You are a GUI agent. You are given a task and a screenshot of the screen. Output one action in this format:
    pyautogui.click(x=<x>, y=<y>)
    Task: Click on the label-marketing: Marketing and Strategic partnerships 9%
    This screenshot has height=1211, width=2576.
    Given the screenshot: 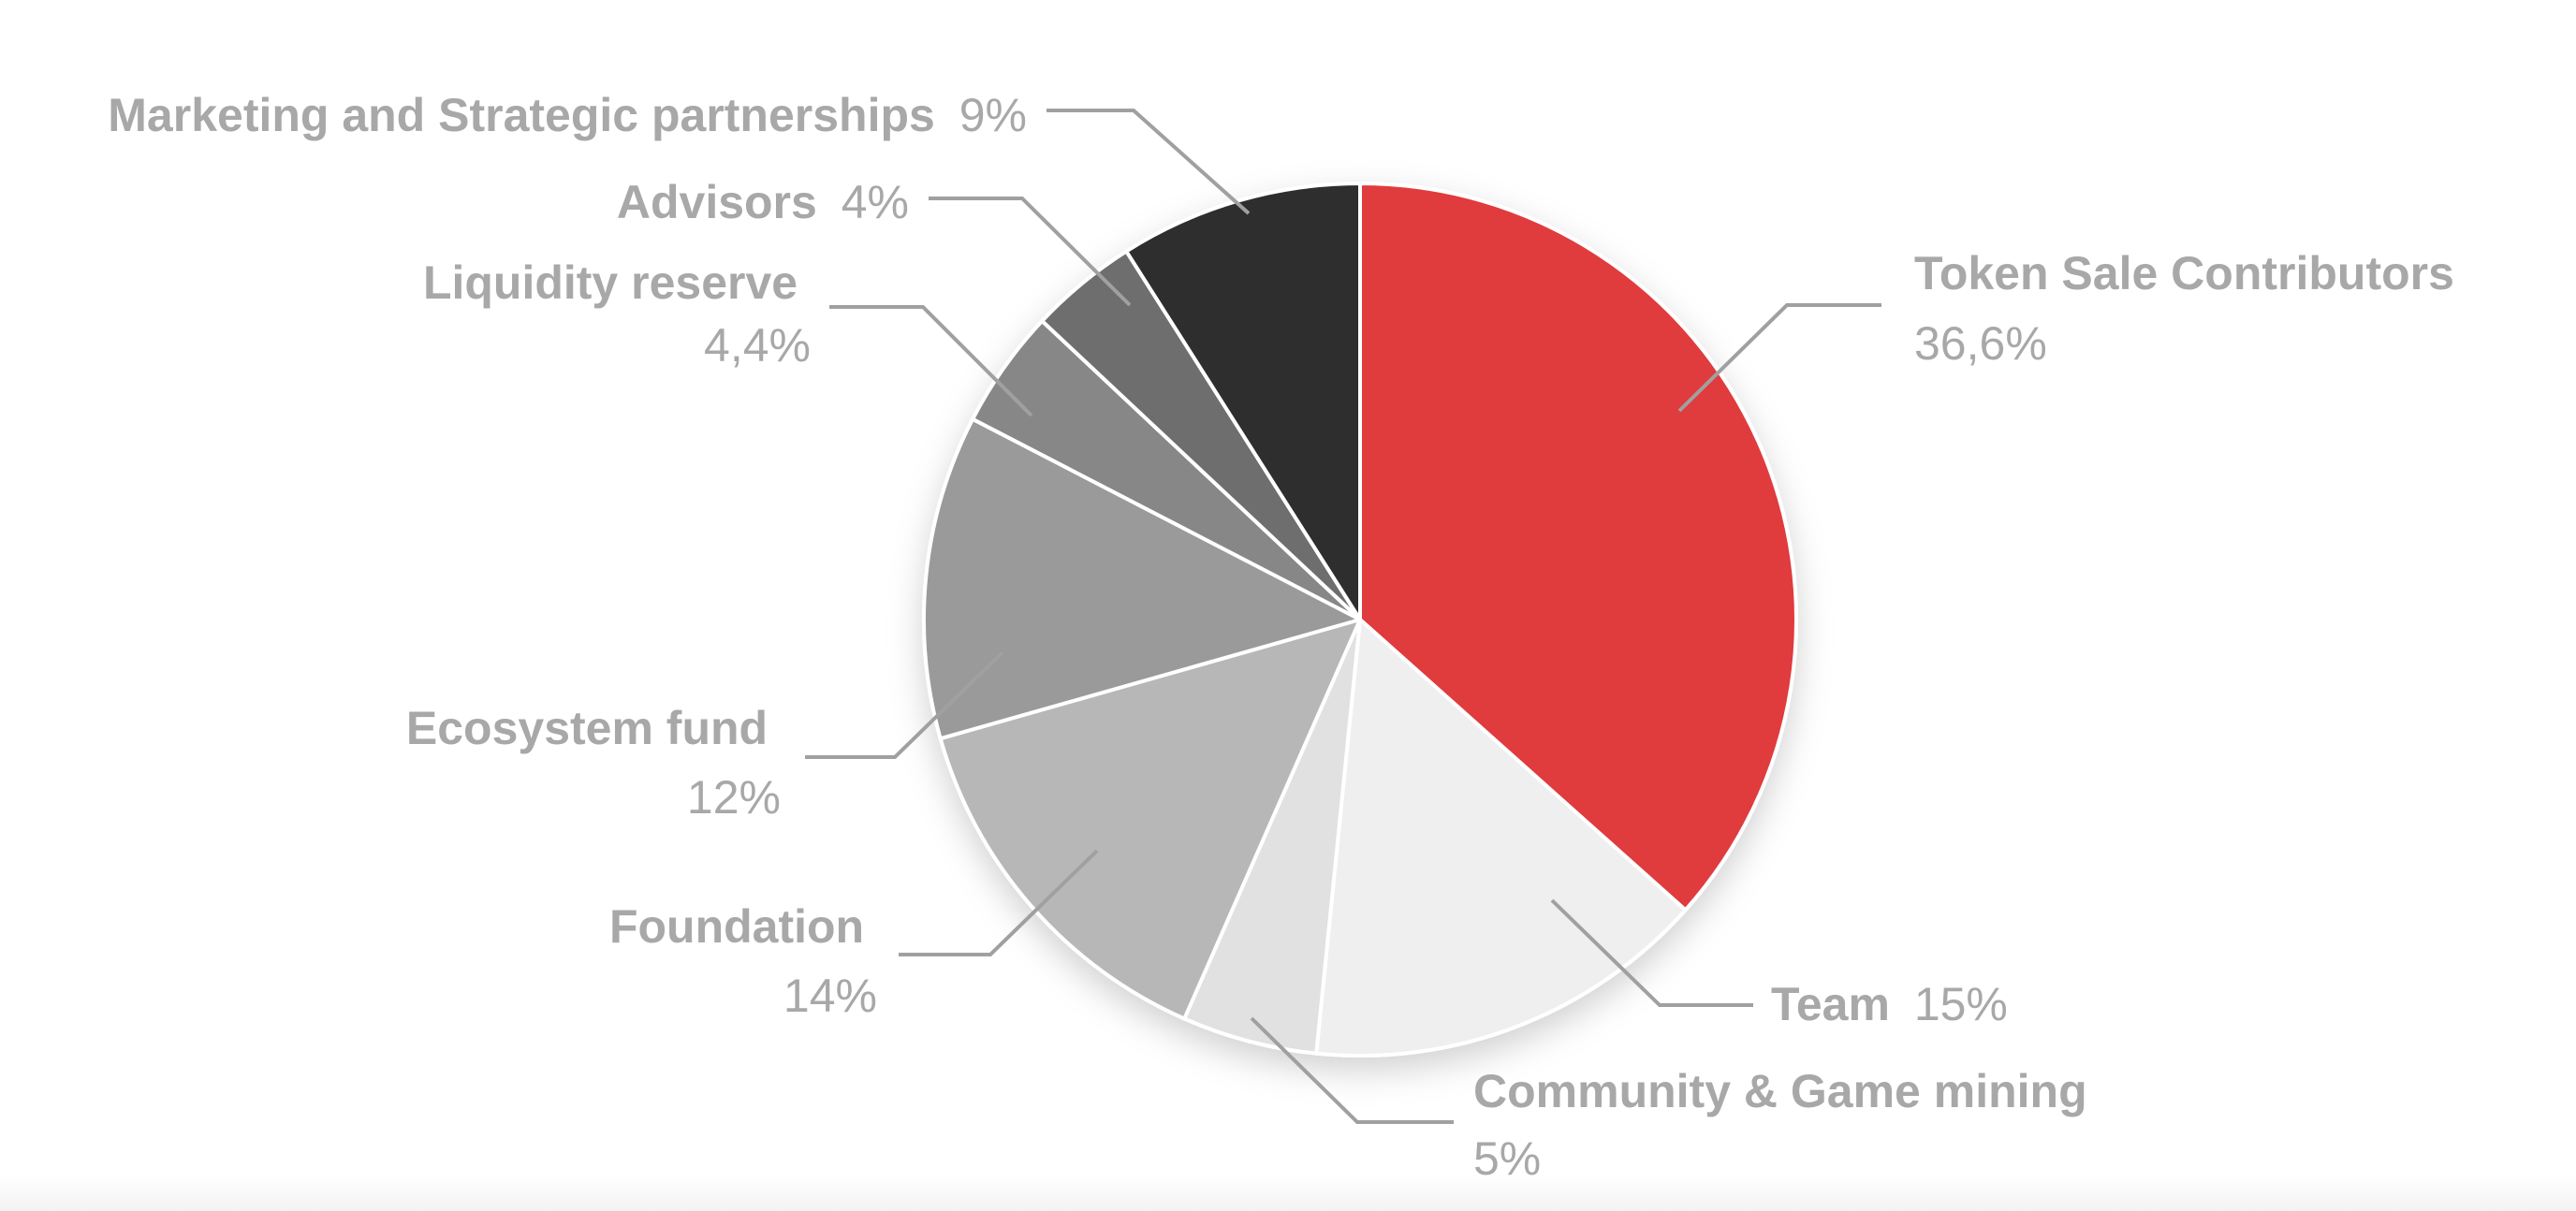 What is the action you would take?
    pyautogui.click(x=567, y=115)
    